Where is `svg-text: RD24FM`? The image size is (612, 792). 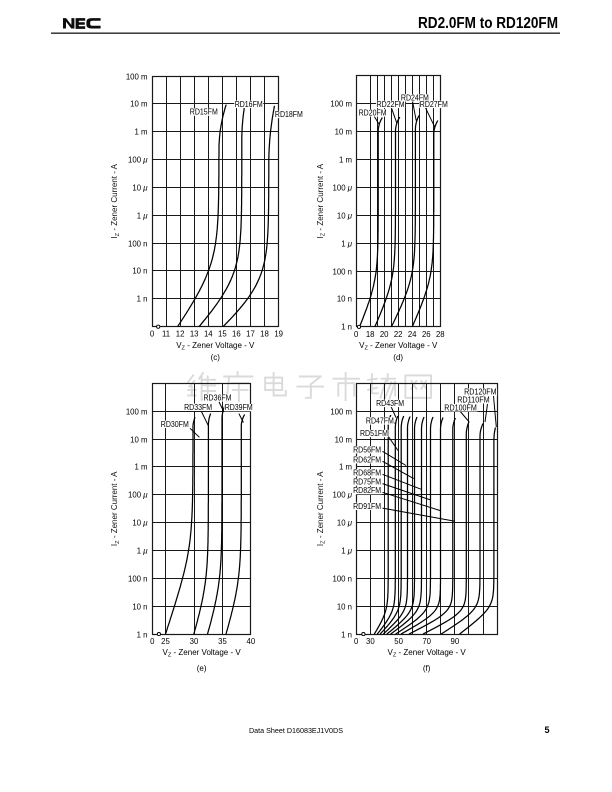 svg-text: RD24FM is located at coordinates (415, 97).